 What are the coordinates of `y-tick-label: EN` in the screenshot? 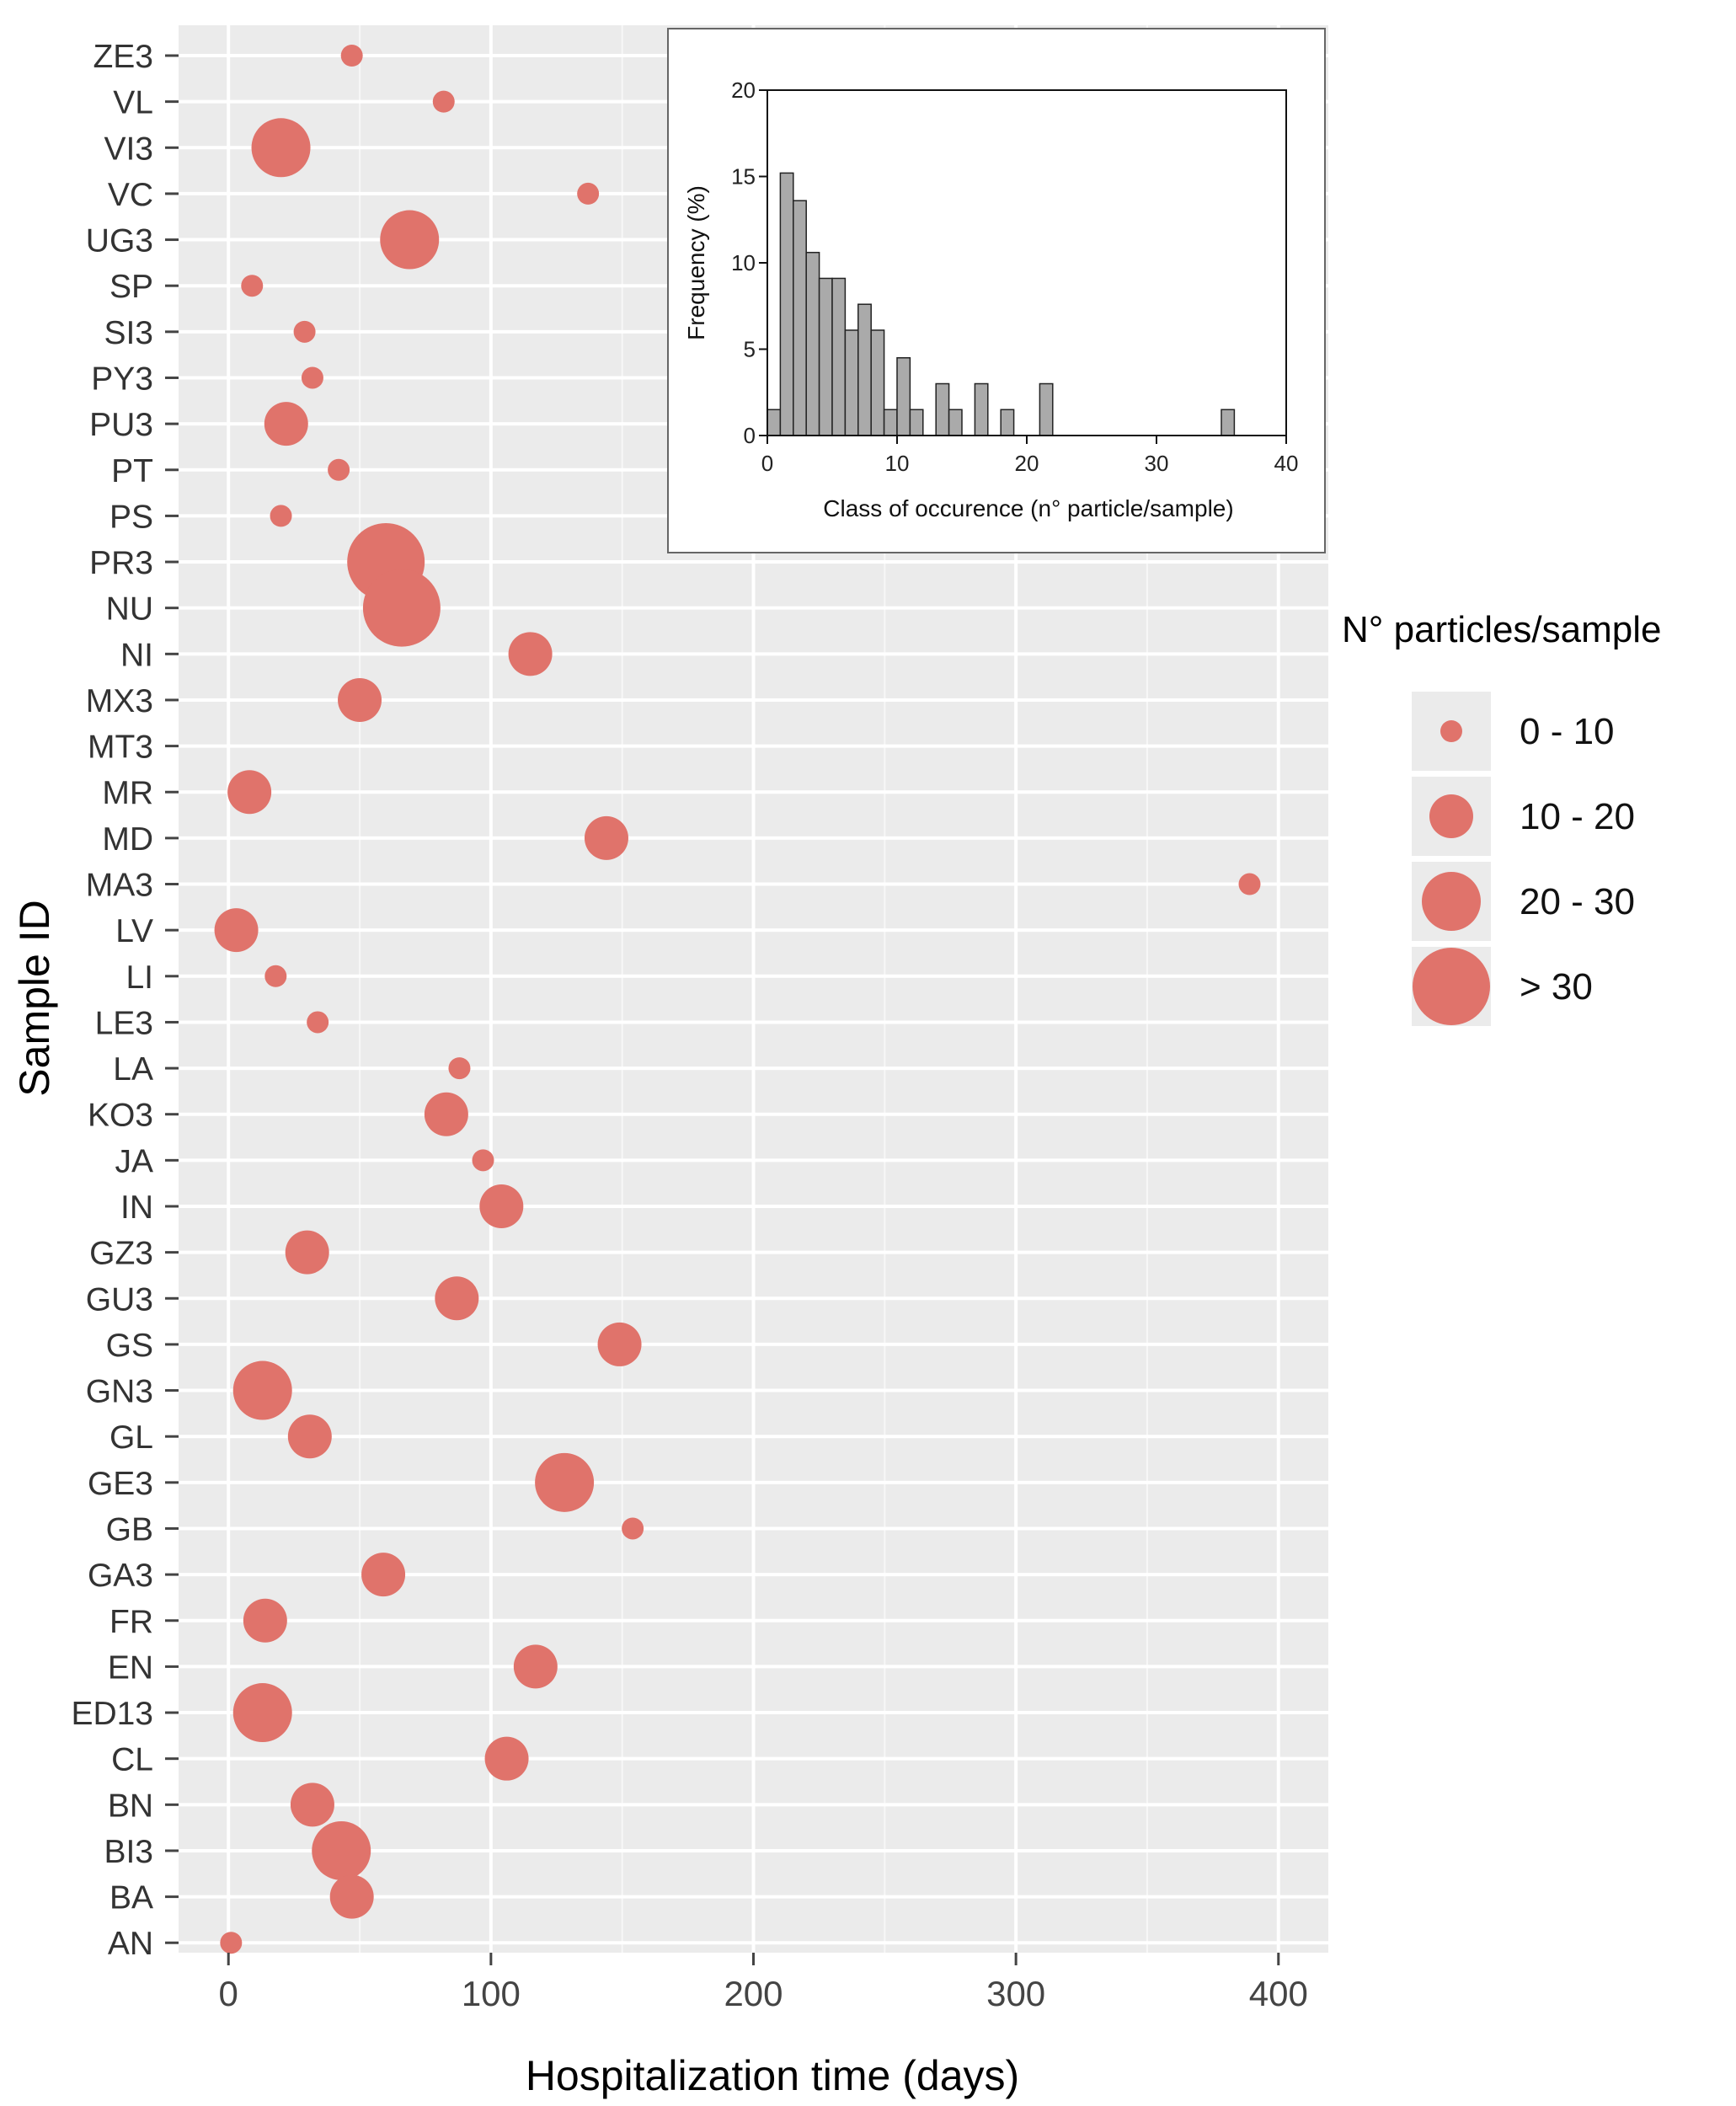 It's located at (130, 1667).